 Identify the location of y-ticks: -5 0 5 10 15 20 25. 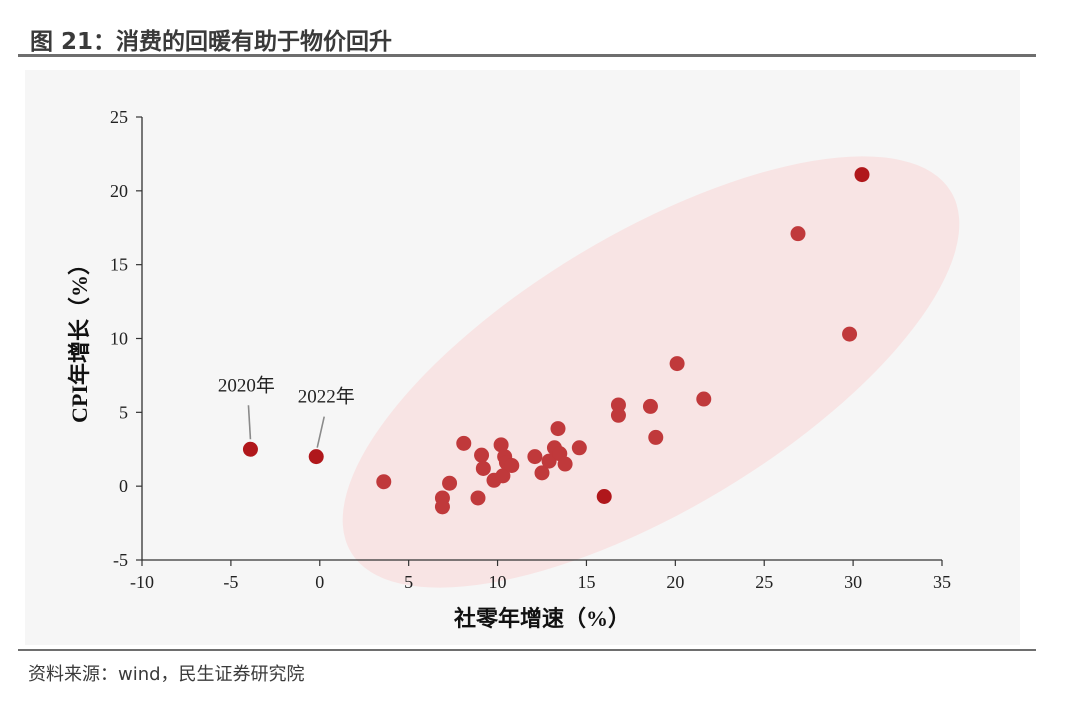
(126, 338).